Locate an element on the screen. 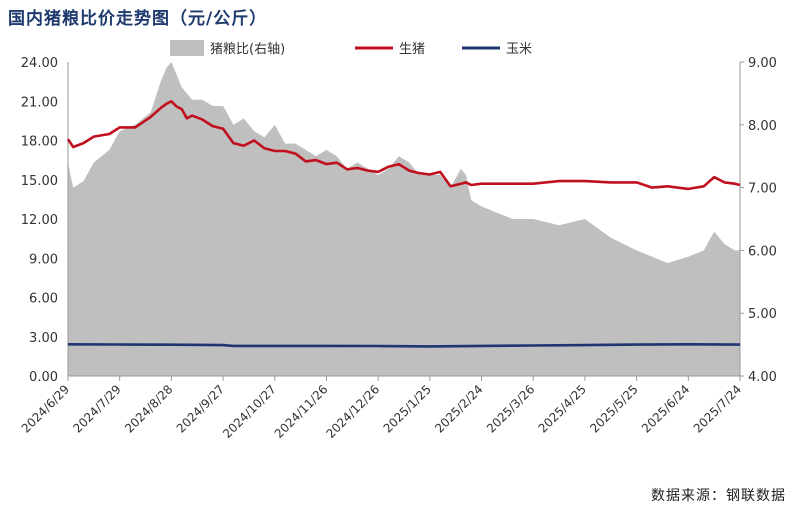  x-tick-label: 2025/6/24 is located at coordinates (665, 408).